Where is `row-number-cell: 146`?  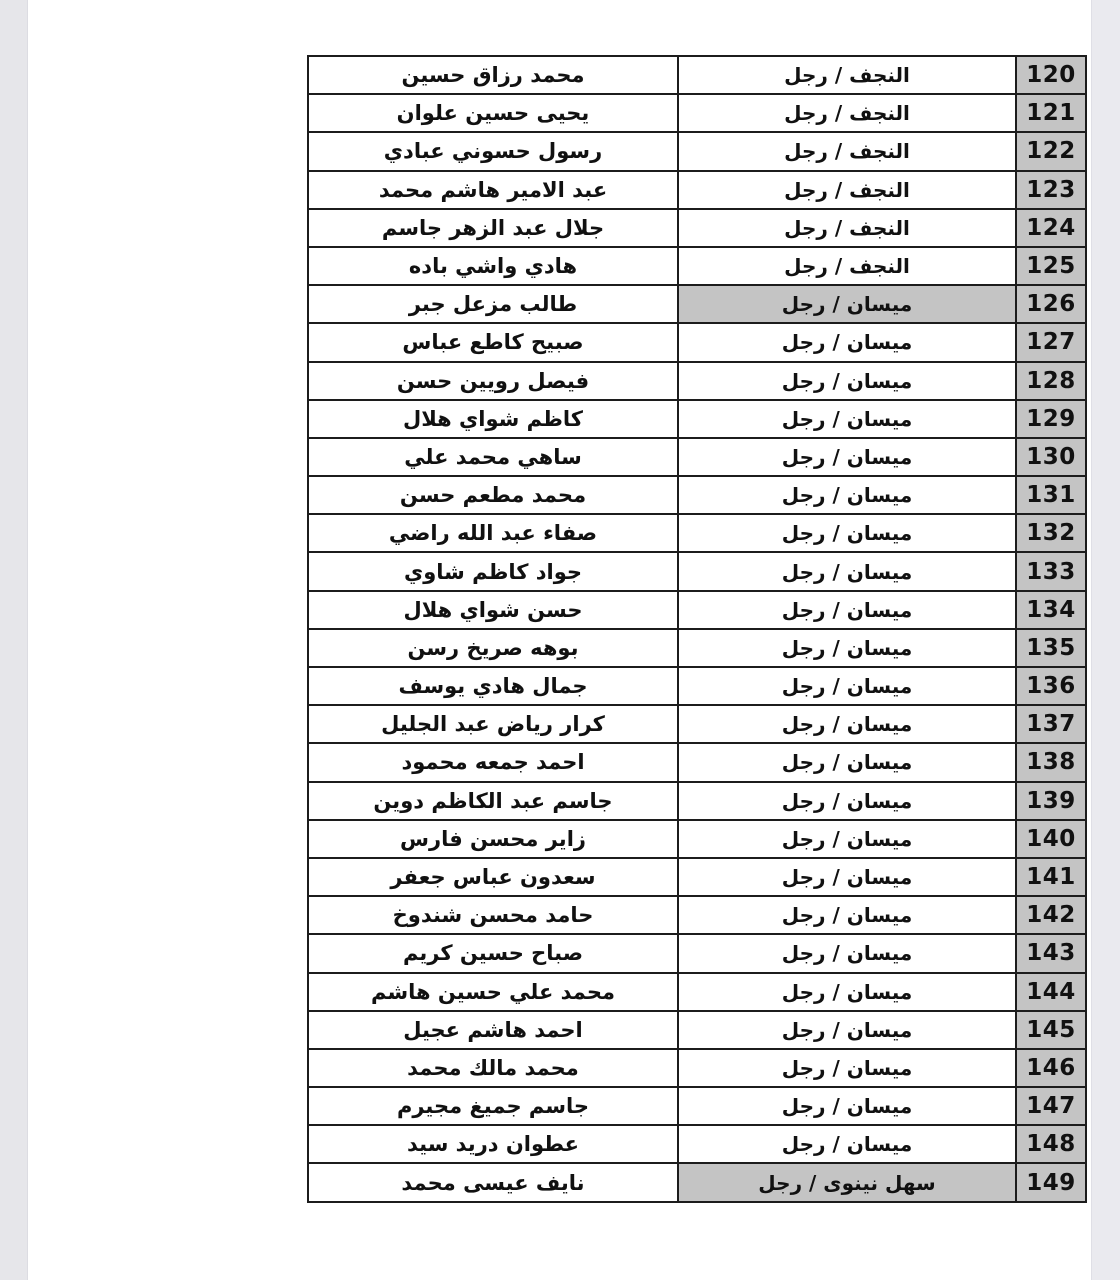
row-number-cell: 146 is located at coordinates (1051, 1068).